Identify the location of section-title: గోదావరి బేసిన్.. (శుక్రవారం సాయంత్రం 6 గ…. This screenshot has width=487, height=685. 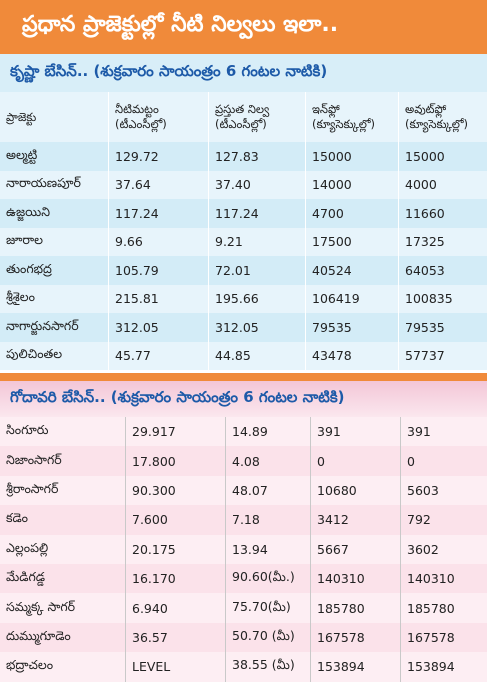
(243, 399).